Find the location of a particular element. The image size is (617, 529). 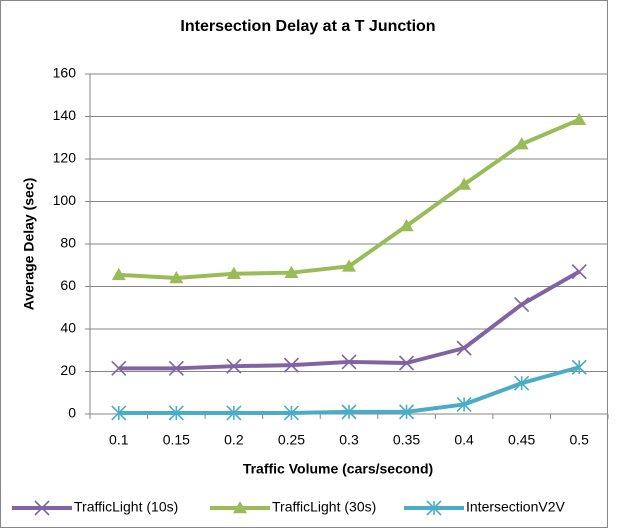

x-tick-label: 0.15 is located at coordinates (176, 440).